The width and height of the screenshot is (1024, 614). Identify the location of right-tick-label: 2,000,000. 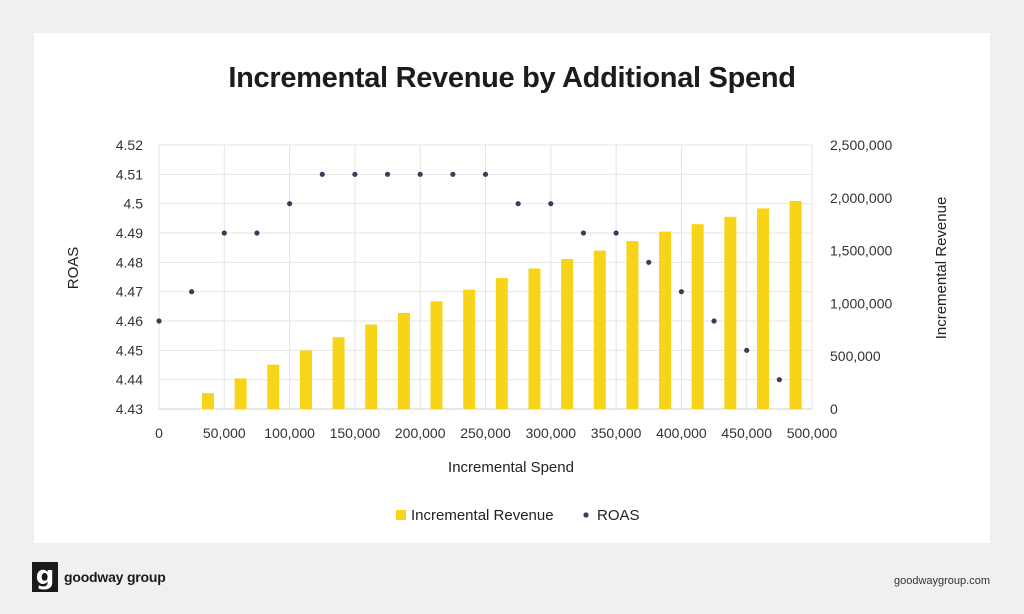
(861, 198).